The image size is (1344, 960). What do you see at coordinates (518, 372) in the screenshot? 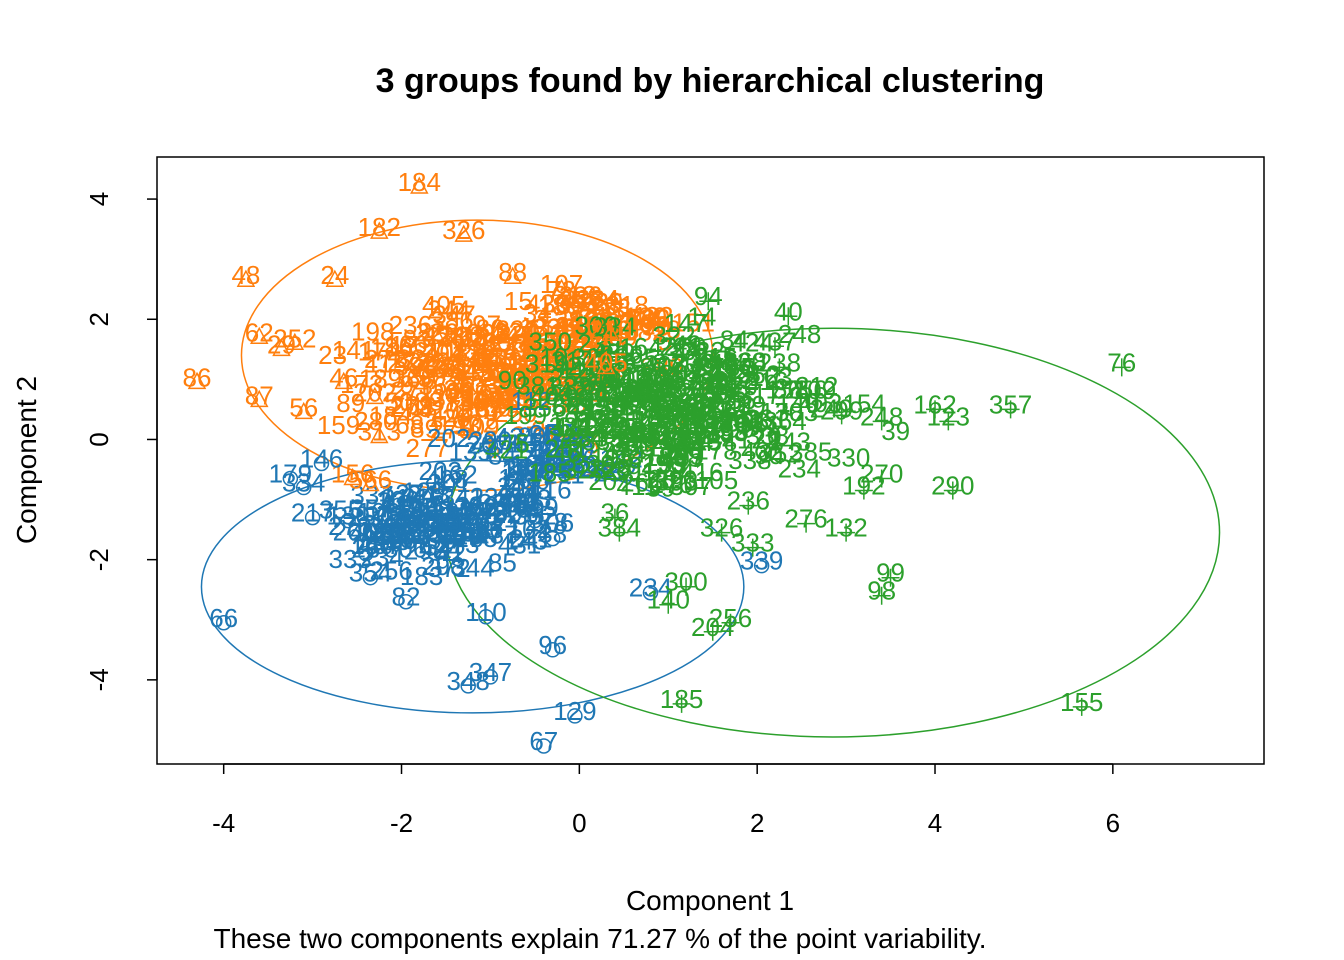
I see `cloud-label: 280` at bounding box center [518, 372].